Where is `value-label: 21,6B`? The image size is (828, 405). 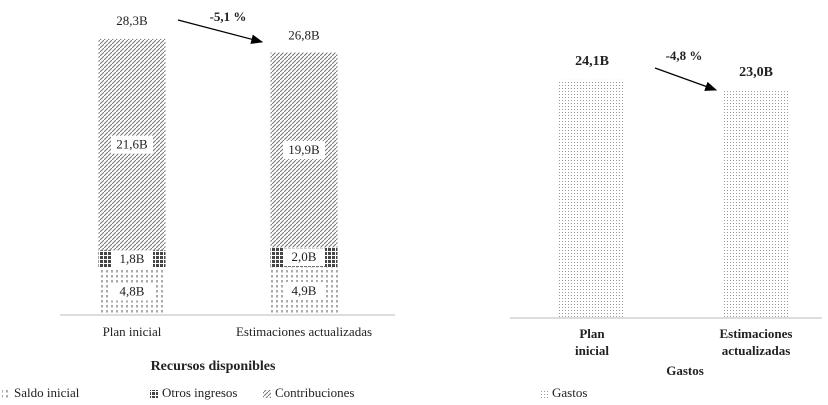
value-label: 21,6B is located at coordinates (132, 144).